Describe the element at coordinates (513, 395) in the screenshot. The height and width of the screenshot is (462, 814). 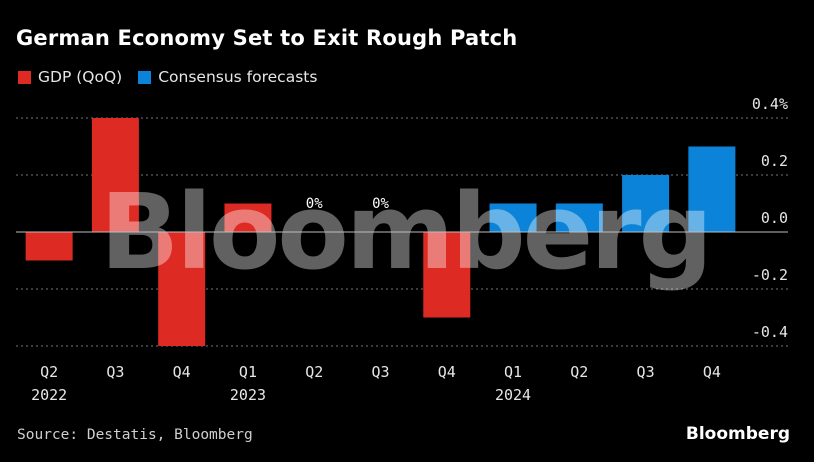
I see `x-year-label: 2024` at that location.